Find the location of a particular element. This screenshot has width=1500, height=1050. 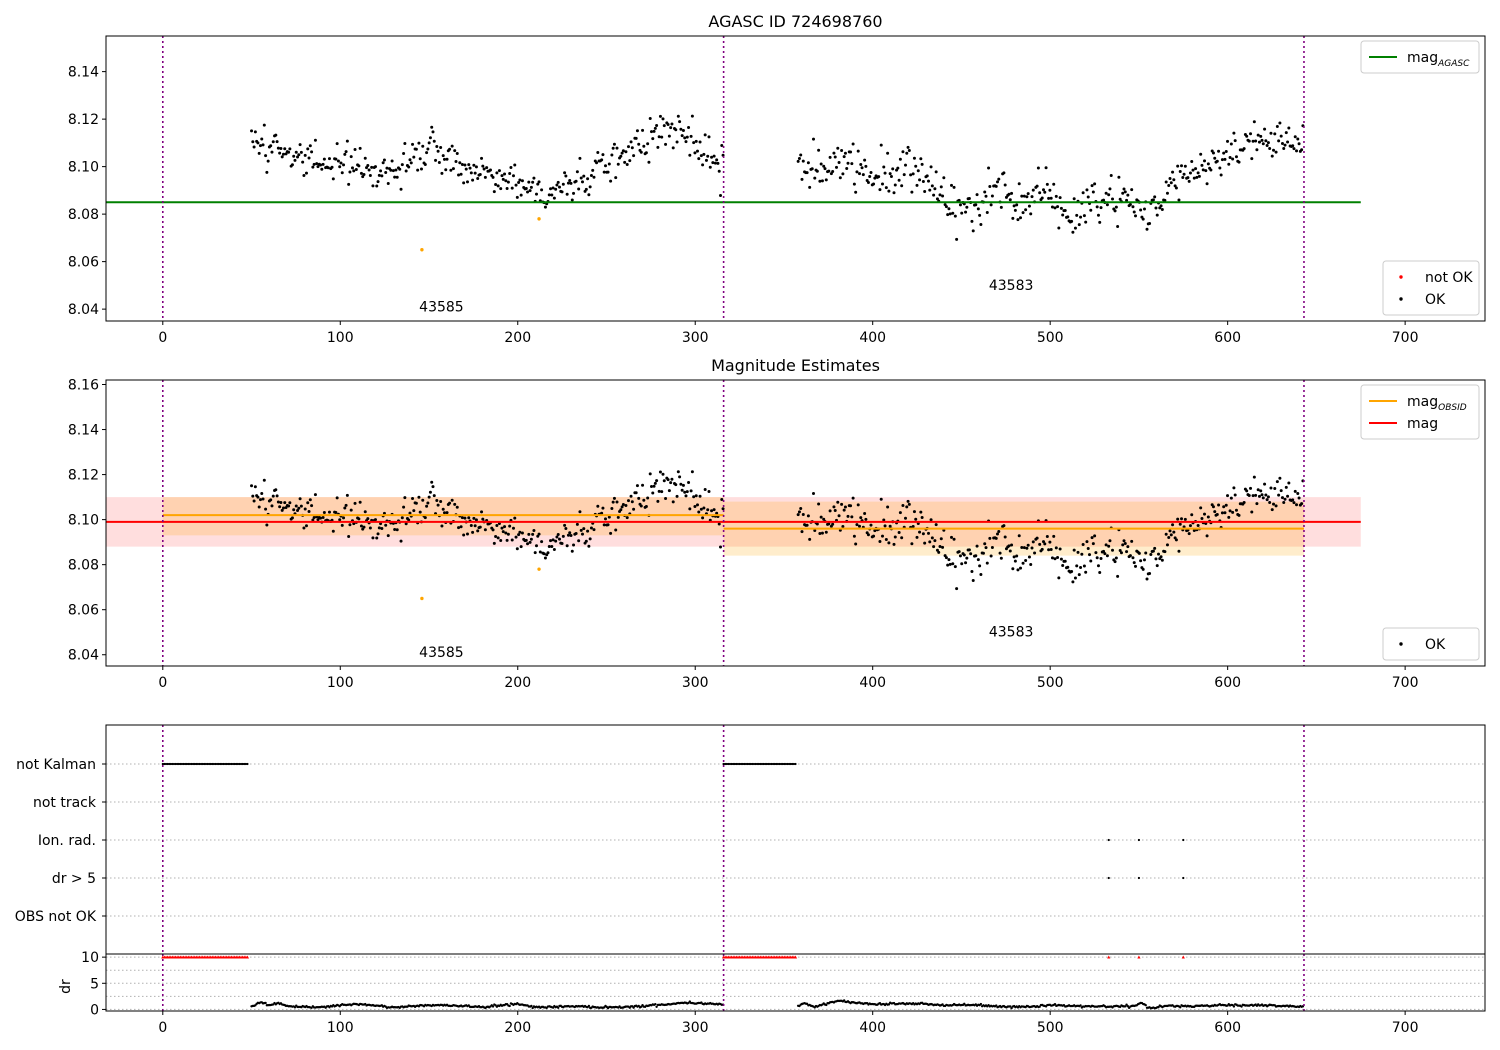

dr-point is located at coordinates (531, 1006).